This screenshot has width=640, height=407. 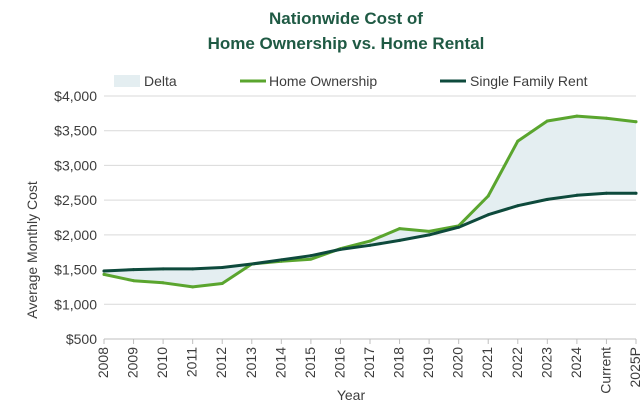 What do you see at coordinates (428, 362) in the screenshot?
I see `x-tick-label: 2019` at bounding box center [428, 362].